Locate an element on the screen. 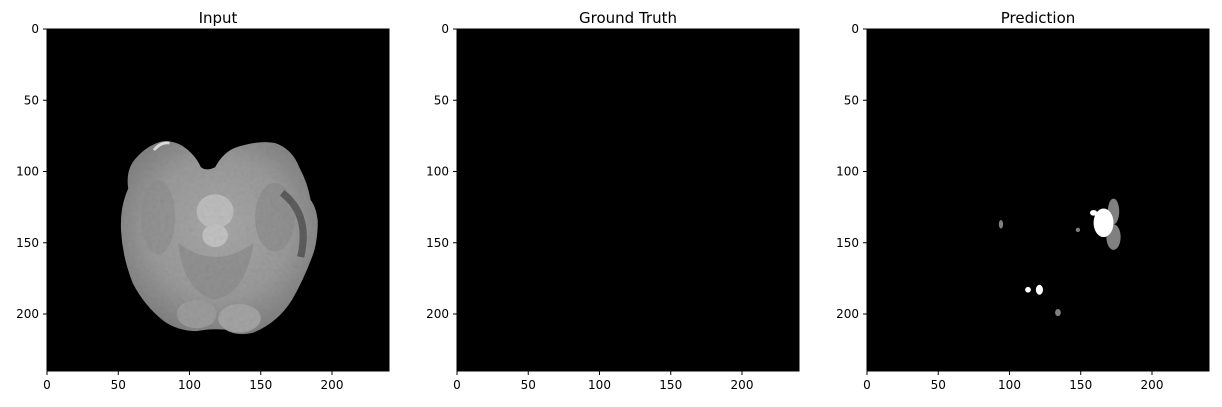  brain-slice is located at coordinates (219, 238).